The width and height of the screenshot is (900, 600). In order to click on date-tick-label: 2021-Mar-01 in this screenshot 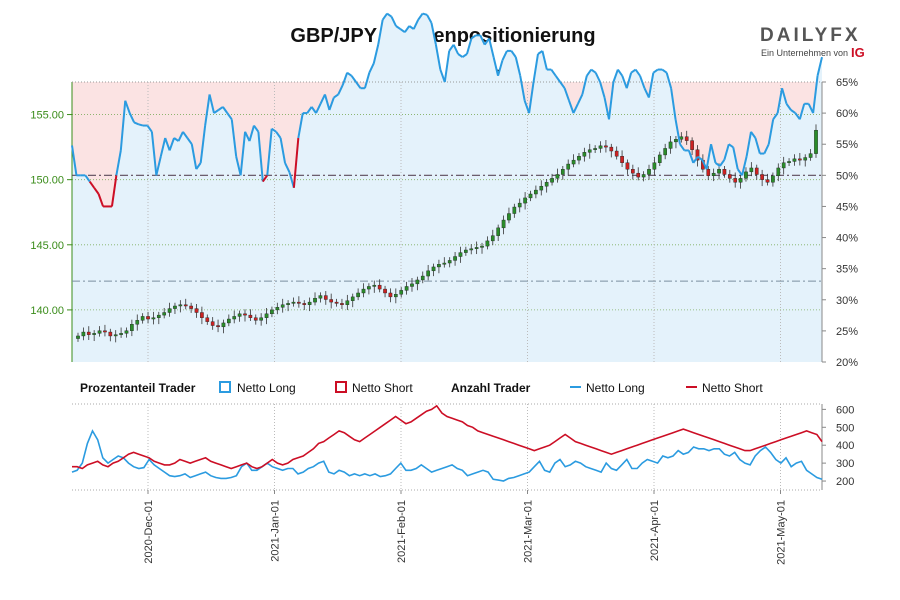, I will do `click(529, 531)`.